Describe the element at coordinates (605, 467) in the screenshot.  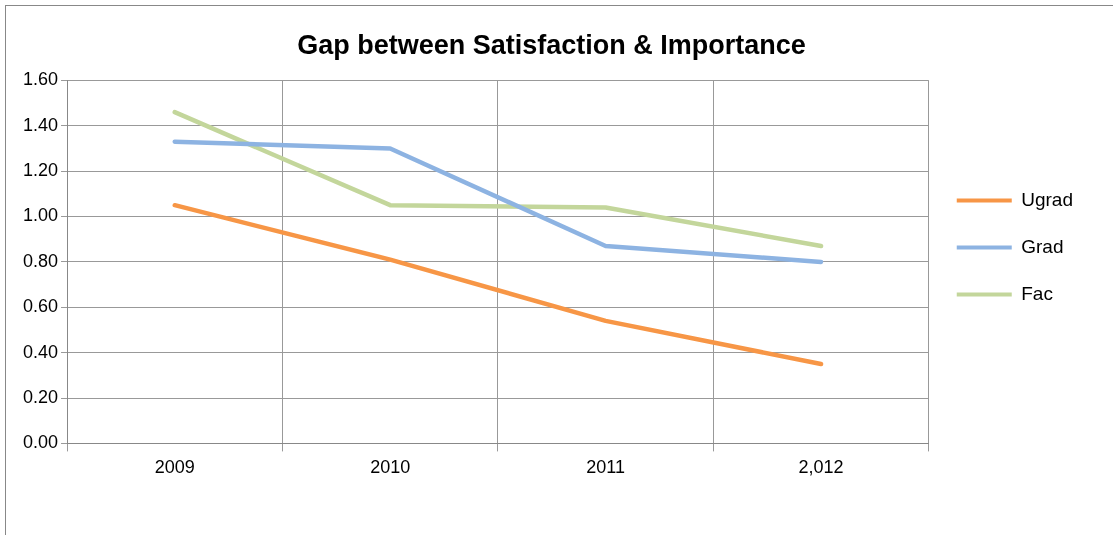
I see `x-tick-label: 2011` at that location.